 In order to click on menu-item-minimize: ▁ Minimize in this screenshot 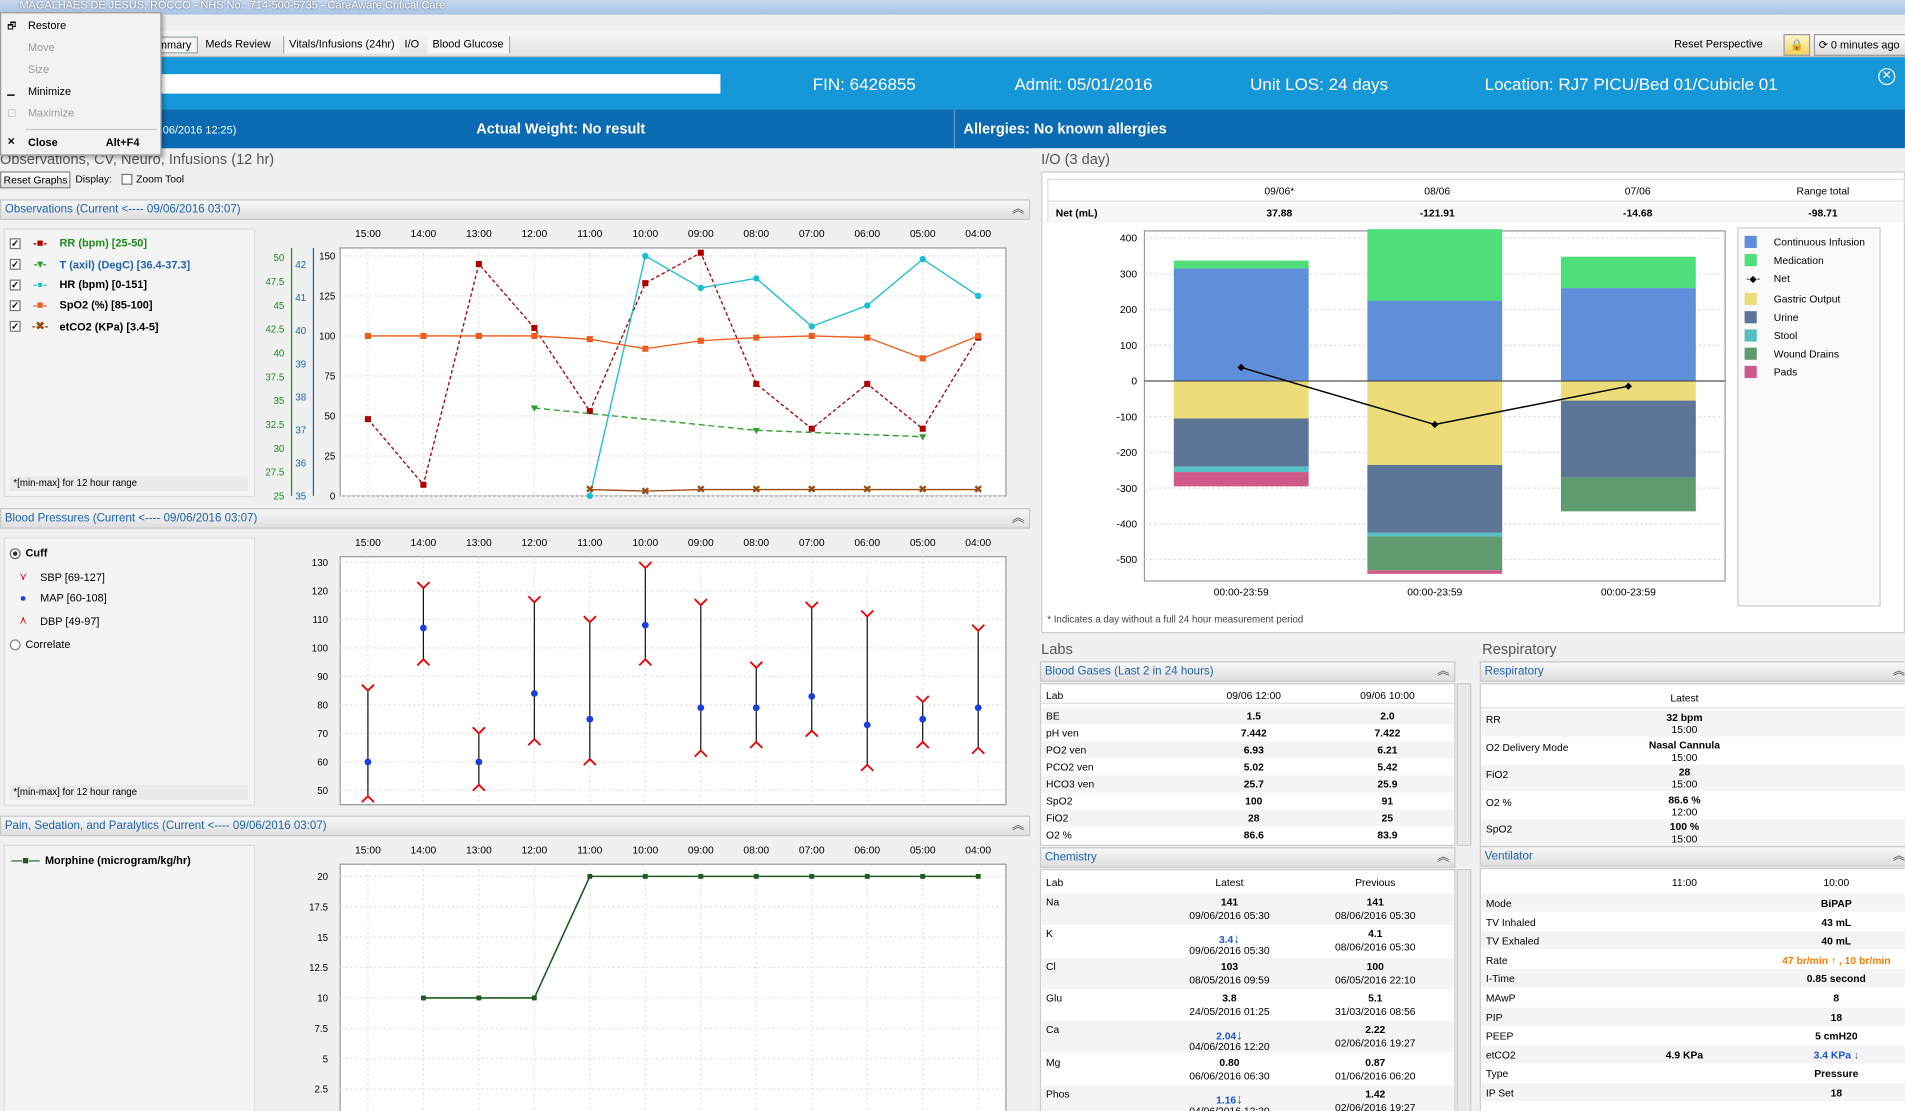, I will do `click(80, 93)`.